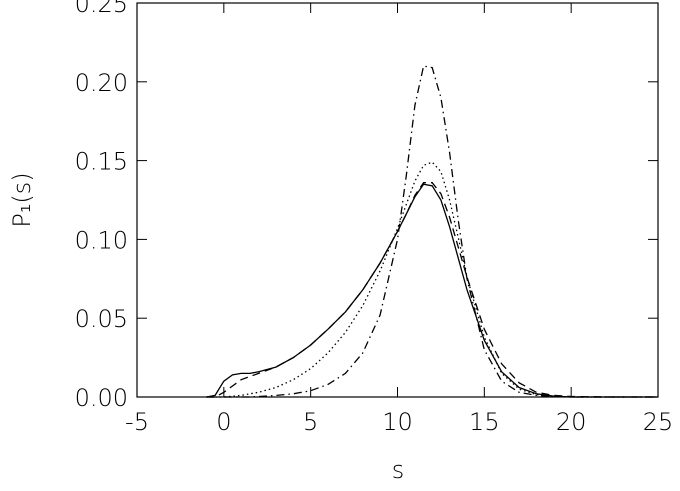 The width and height of the screenshot is (680, 491). Describe the element at coordinates (571, 422) in the screenshot. I see `x-tick-label: 20` at that location.